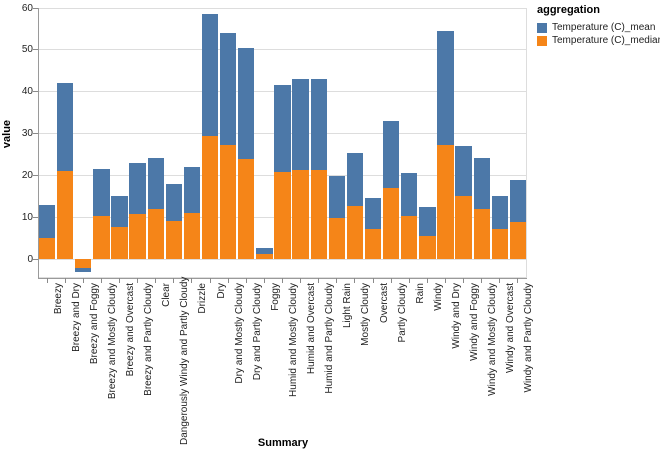 Image resolution: width=660 pixels, height=457 pixels. What do you see at coordinates (293, 340) in the screenshot?
I see `x-tick-label: Humid and Mostly Cloudy` at bounding box center [293, 340].